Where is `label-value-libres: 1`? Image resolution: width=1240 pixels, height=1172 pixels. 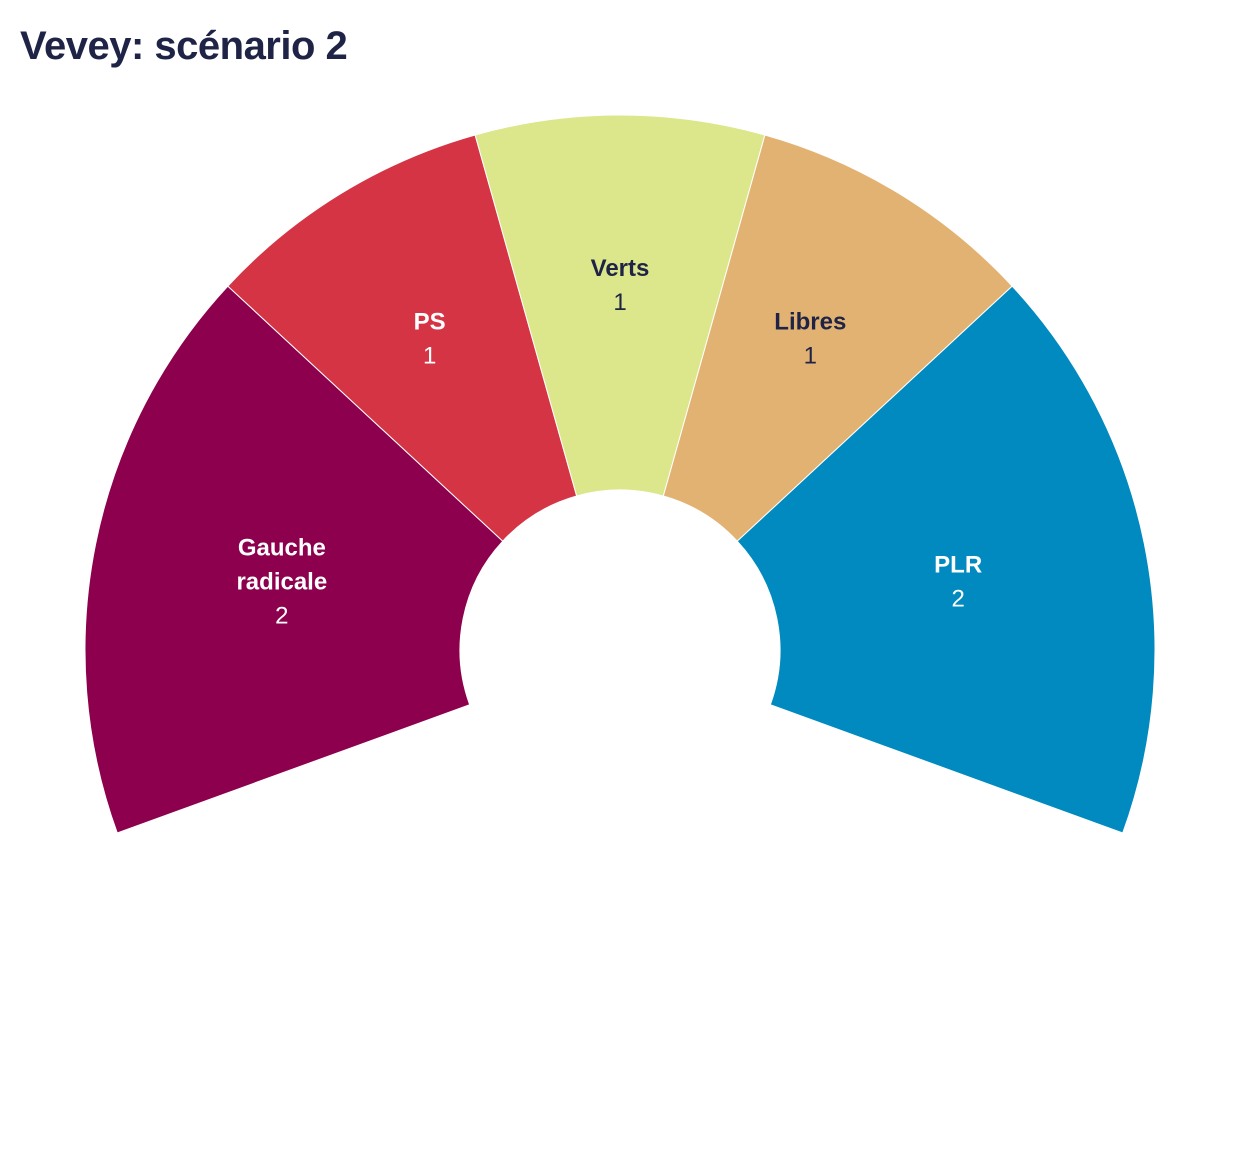
label-value-libres: 1 is located at coordinates (810, 356).